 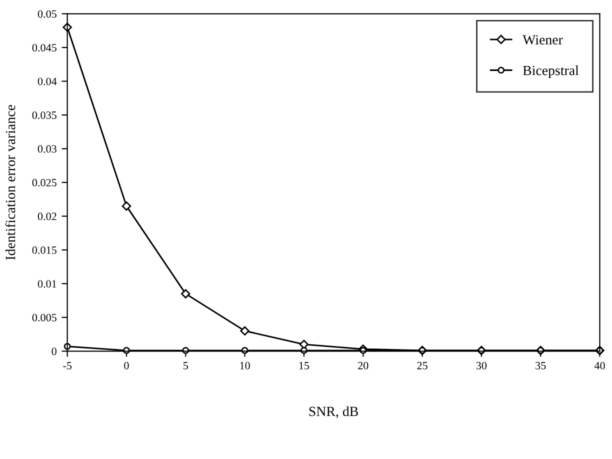 What do you see at coordinates (481, 366) in the screenshot?
I see `x-tick-label: 30` at bounding box center [481, 366].